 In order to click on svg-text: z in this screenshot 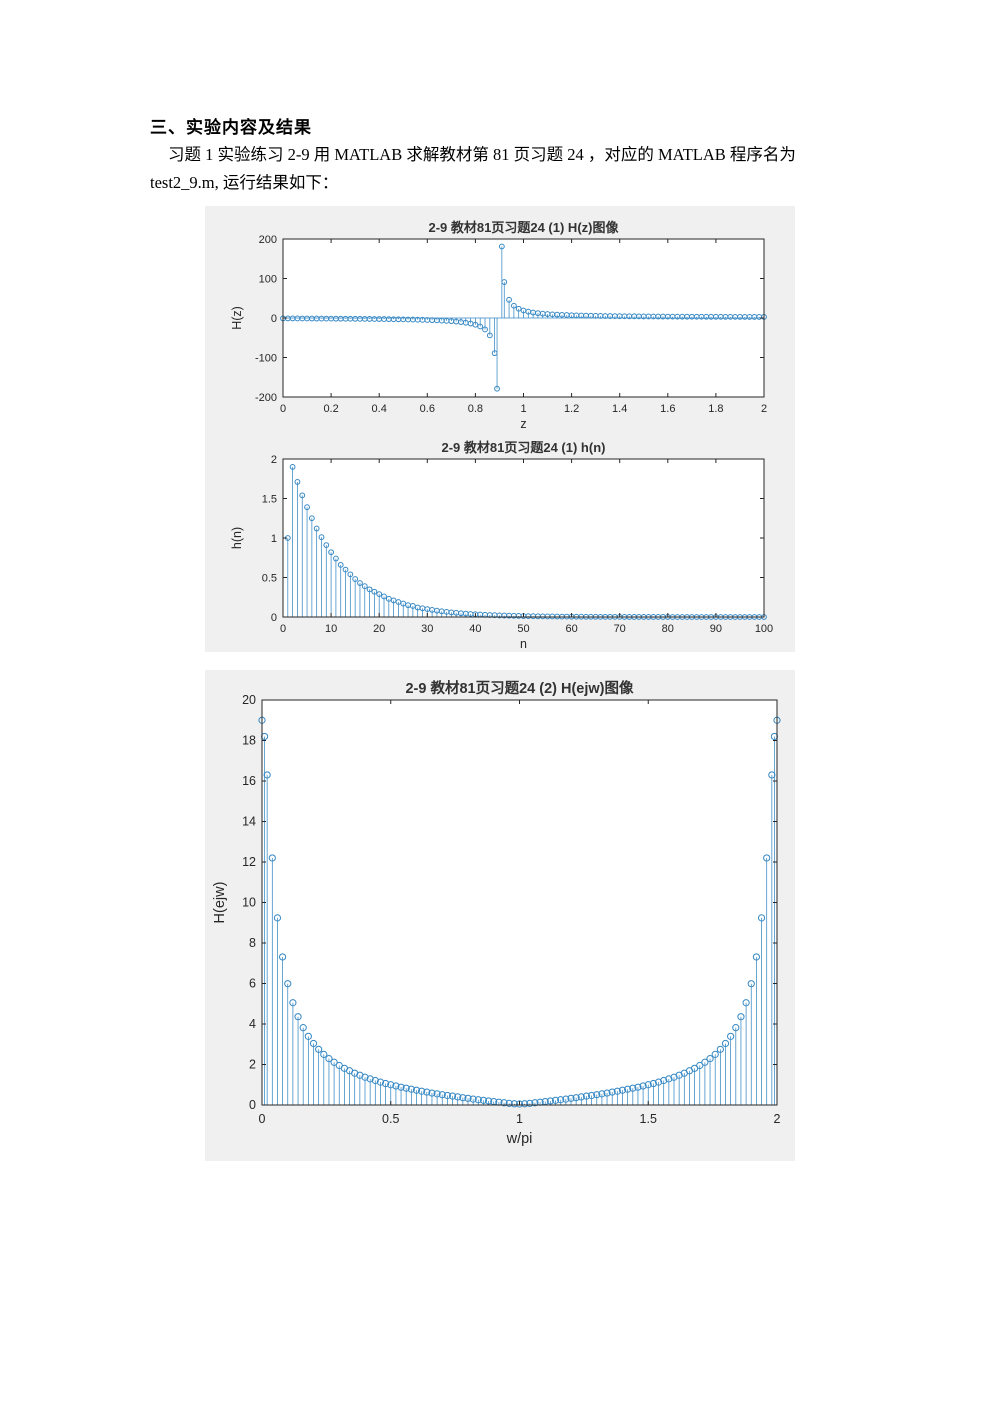, I will do `click(523, 424)`.